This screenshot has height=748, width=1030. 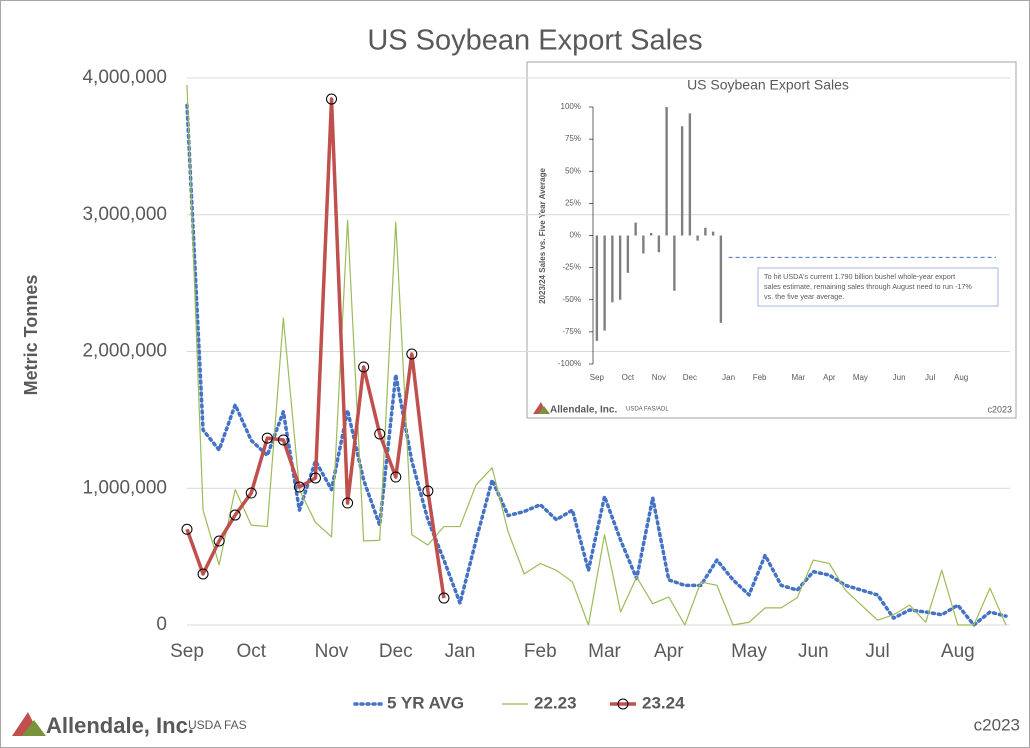 I want to click on x-tick-label: Nov, so click(x=332, y=651).